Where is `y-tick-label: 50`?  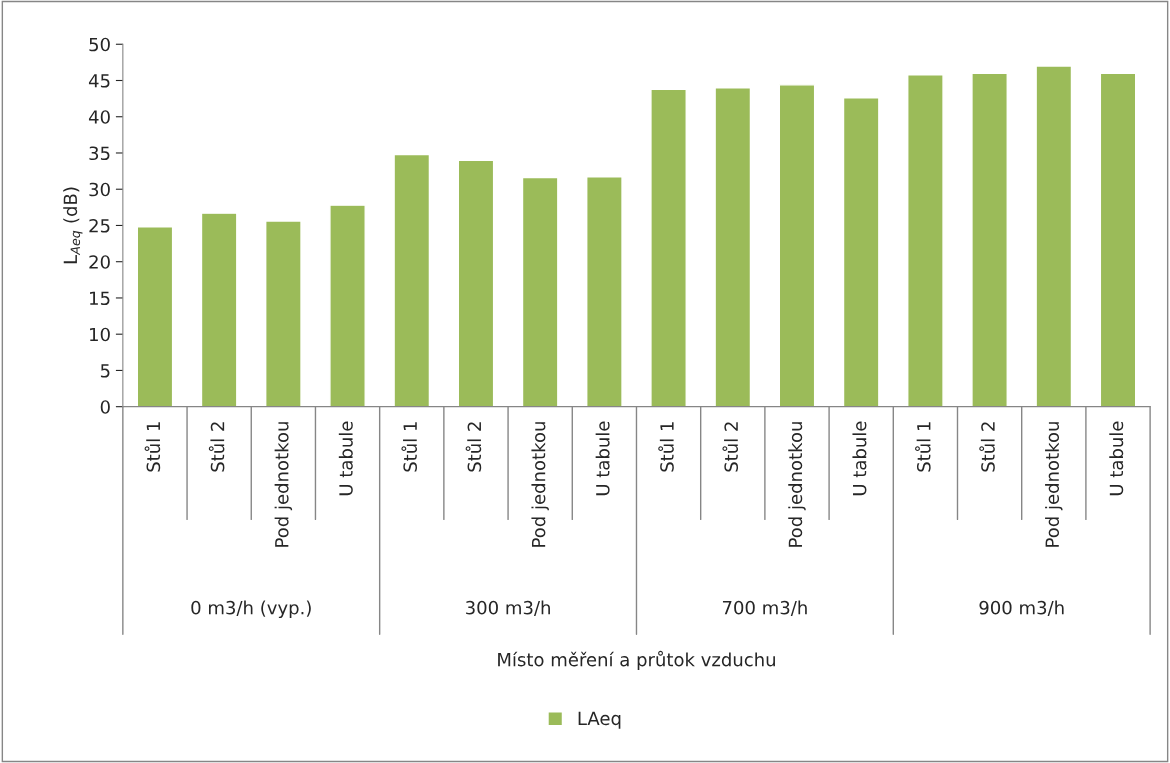 y-tick-label: 50 is located at coordinates (99, 44).